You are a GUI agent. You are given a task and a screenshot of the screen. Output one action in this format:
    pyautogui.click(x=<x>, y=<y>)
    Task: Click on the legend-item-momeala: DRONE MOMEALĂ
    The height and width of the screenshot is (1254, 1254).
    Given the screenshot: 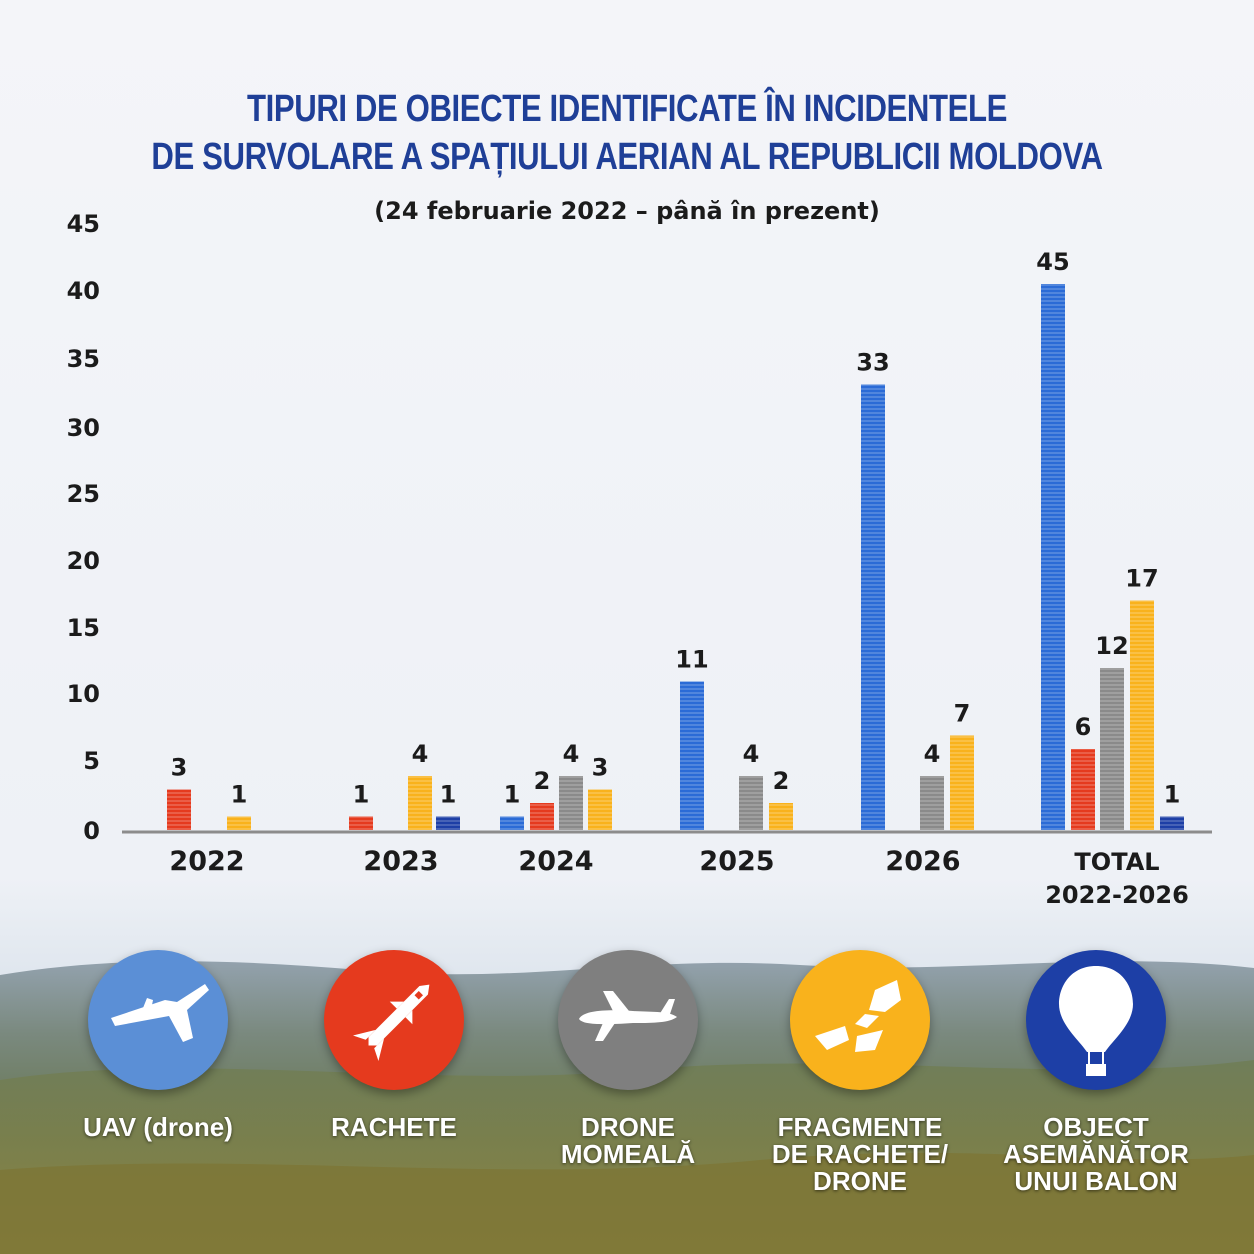 What is the action you would take?
    pyautogui.click(x=628, y=1059)
    